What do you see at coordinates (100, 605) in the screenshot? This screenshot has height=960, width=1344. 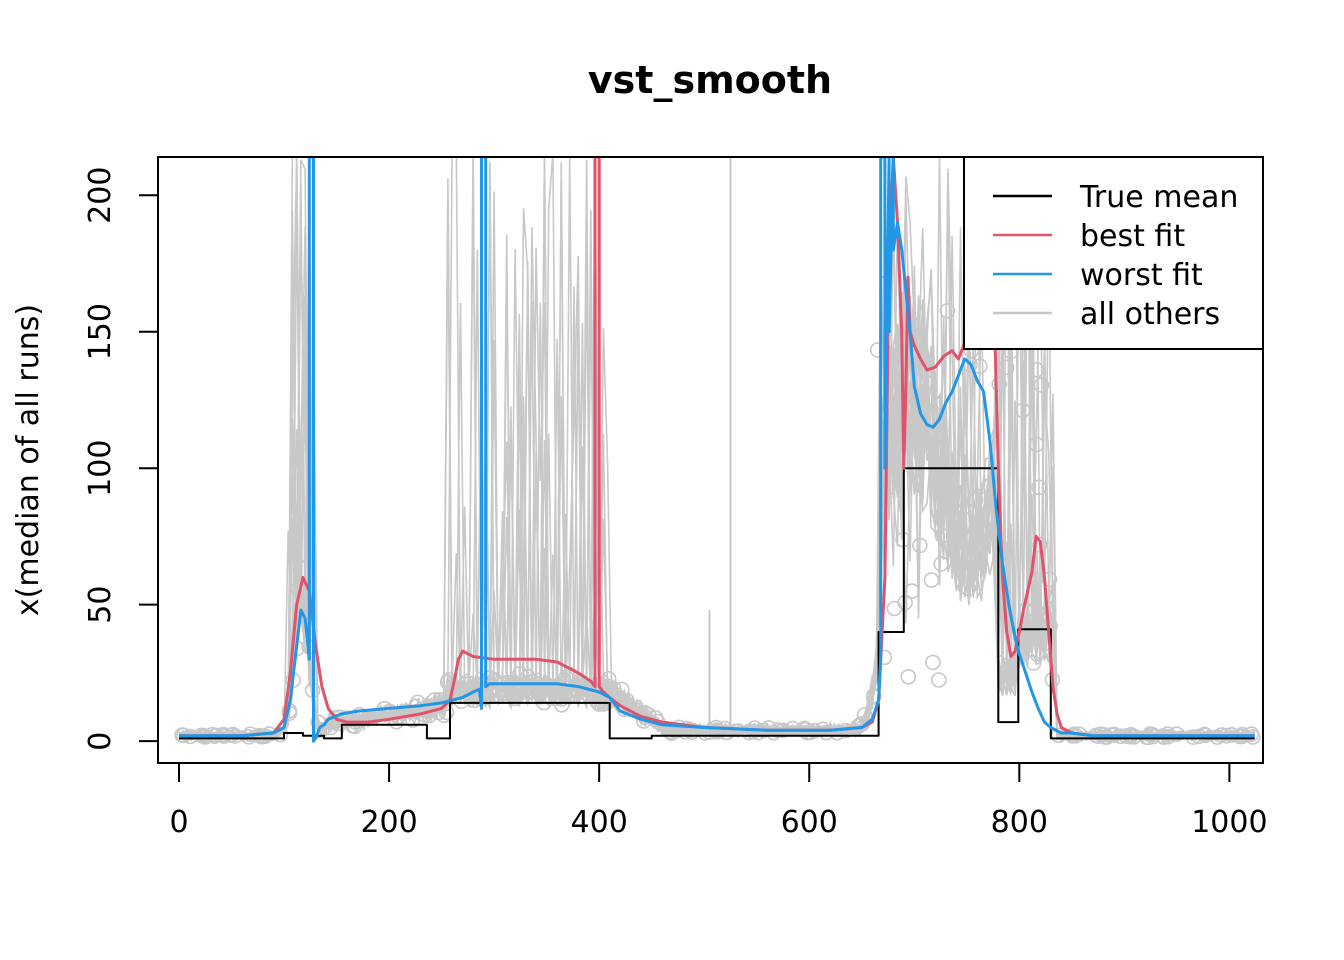 I see `y-tick-label: 50` at bounding box center [100, 605].